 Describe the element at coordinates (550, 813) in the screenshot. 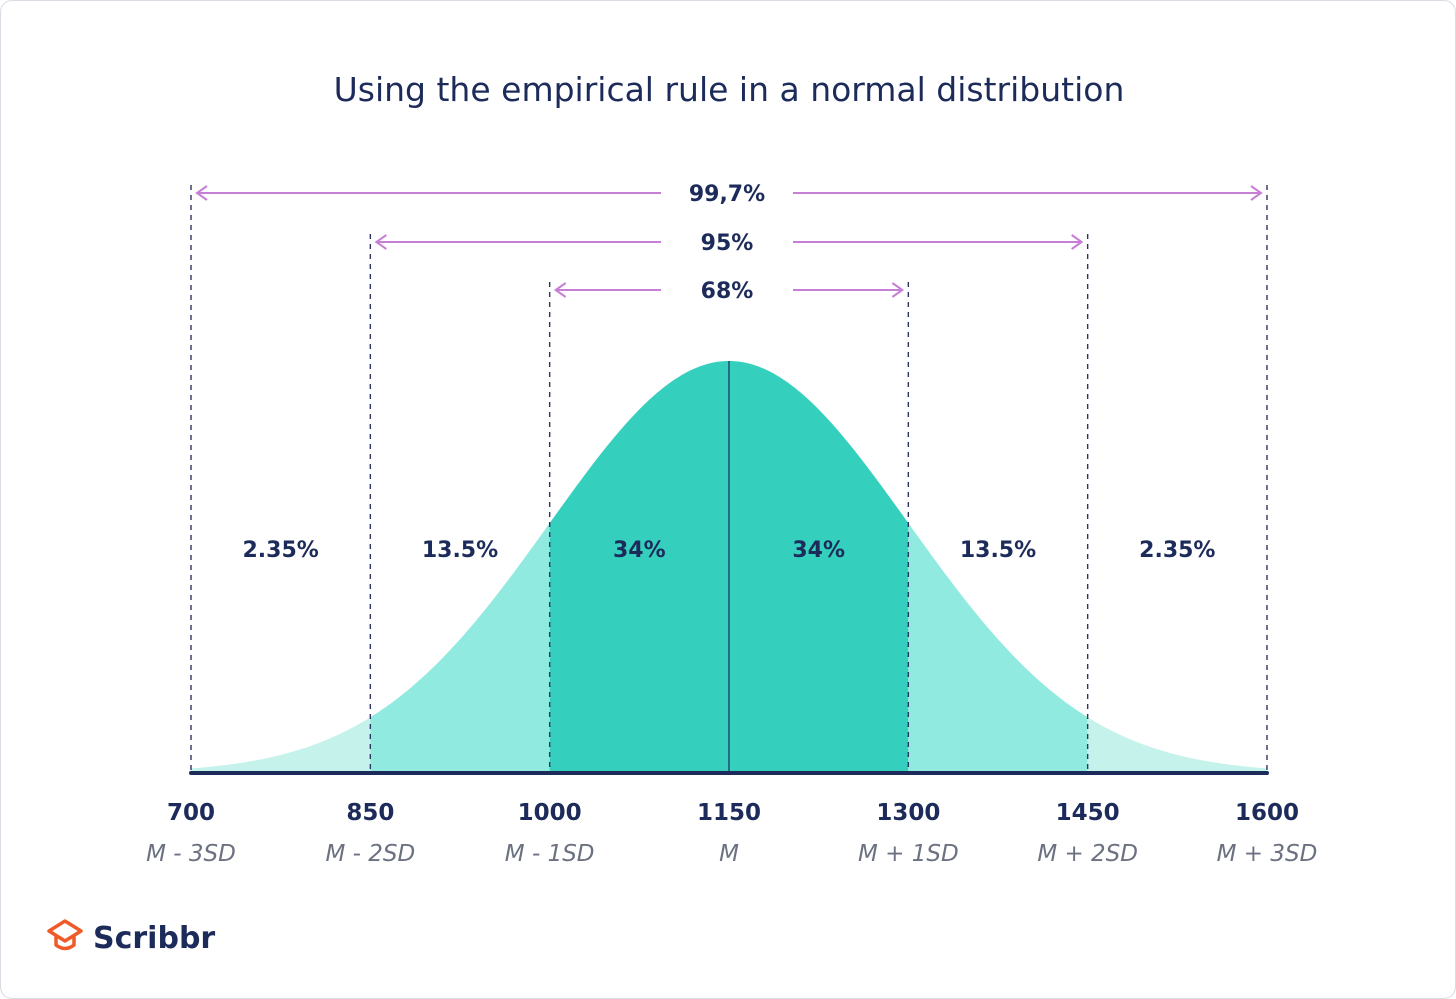

I see `x-tick-label-3: 1000` at that location.